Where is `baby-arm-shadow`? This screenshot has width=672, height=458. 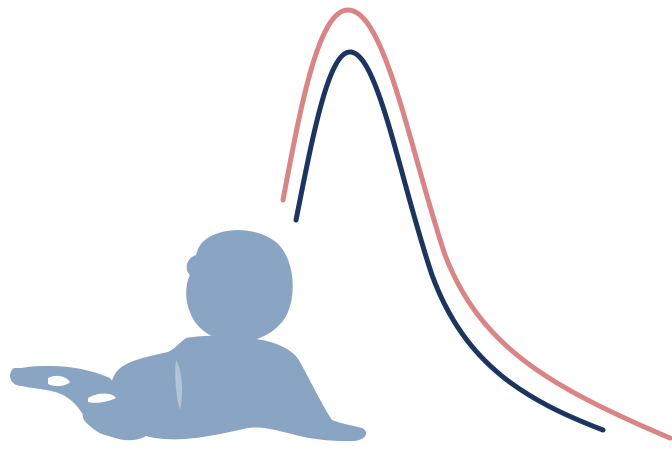 baby-arm-shadow is located at coordinates (179, 385).